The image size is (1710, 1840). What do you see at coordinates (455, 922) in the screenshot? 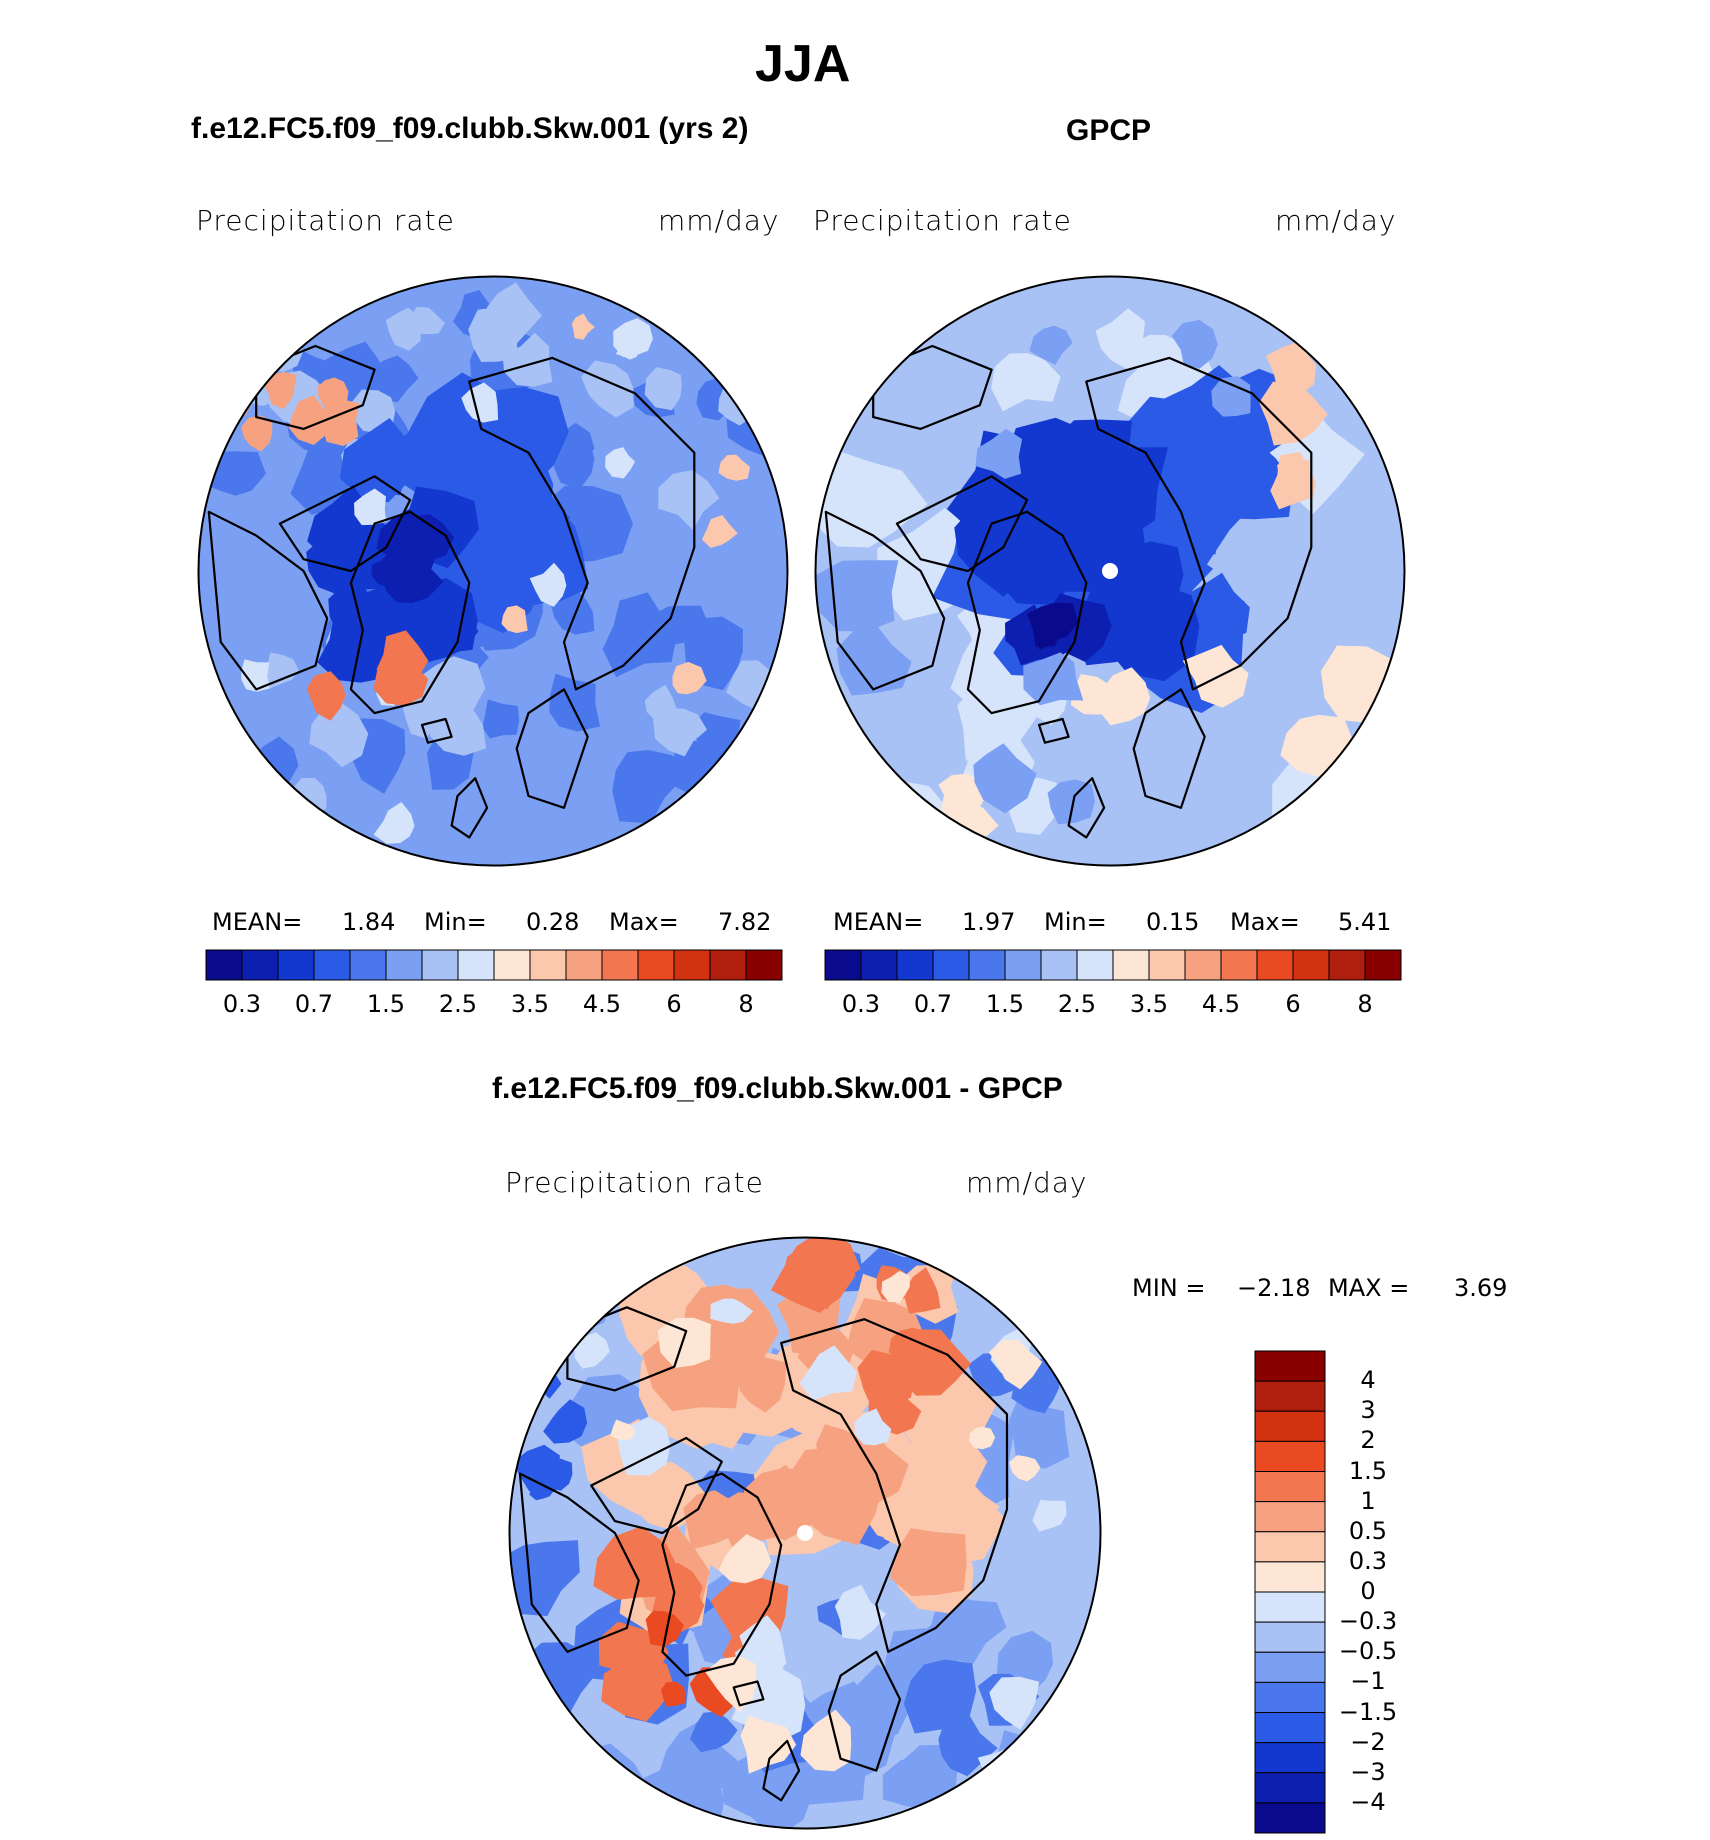
I see `model-min-label: Min=` at bounding box center [455, 922].